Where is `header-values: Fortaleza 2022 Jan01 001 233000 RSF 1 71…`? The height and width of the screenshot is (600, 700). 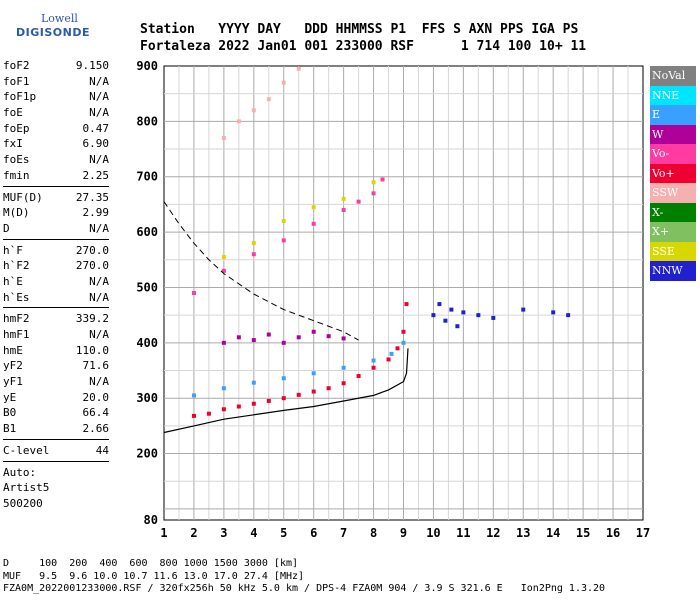 header-values: Fortaleza 2022 Jan01 001 233000 RSF 1 71… is located at coordinates (363, 46).